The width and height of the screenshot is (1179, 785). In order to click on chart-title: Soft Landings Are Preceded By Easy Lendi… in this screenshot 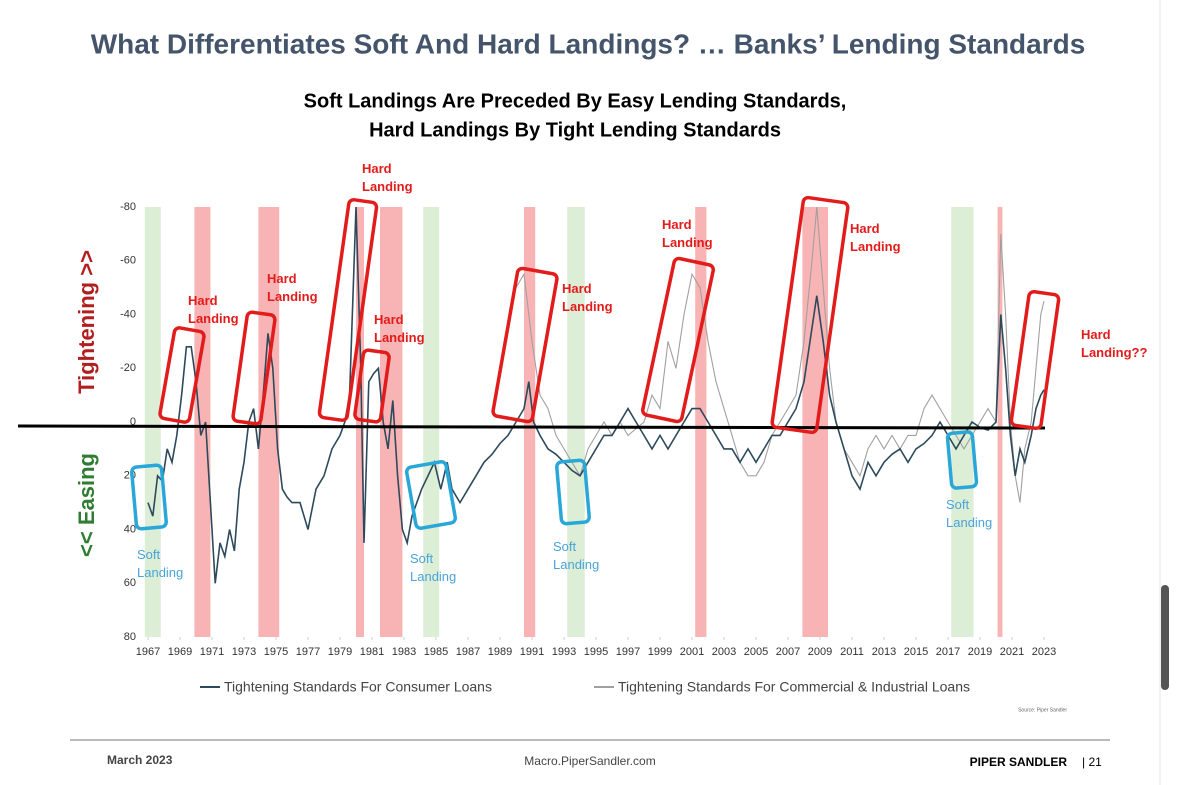, I will do `click(575, 101)`.